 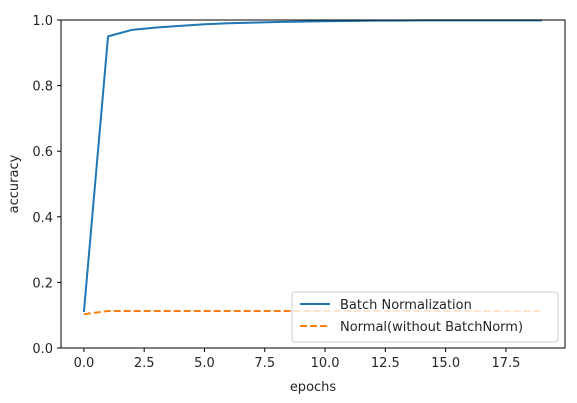 I want to click on y-tick-label: 0.2, so click(x=42, y=283).